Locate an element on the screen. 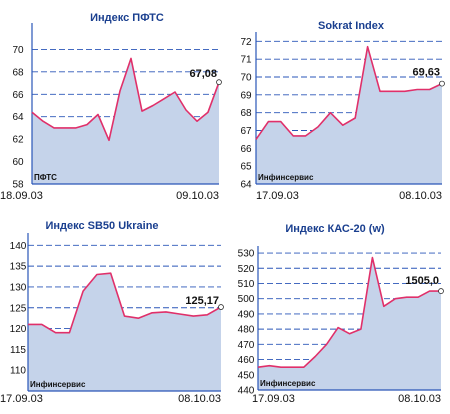 This screenshot has width=450, height=414. y-tick-label: 440 is located at coordinates (246, 391).